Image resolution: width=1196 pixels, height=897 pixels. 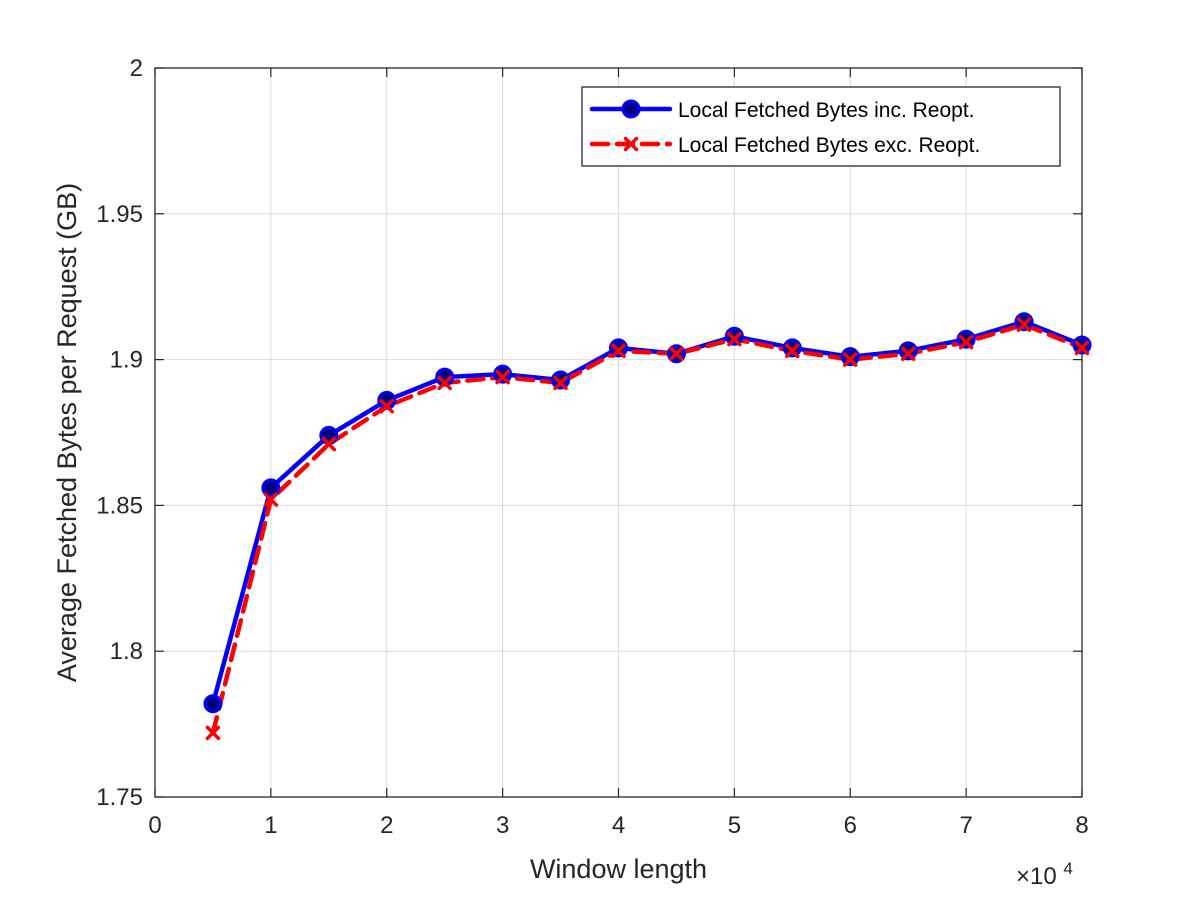 I want to click on x-tick-label: 3, so click(x=502, y=825).